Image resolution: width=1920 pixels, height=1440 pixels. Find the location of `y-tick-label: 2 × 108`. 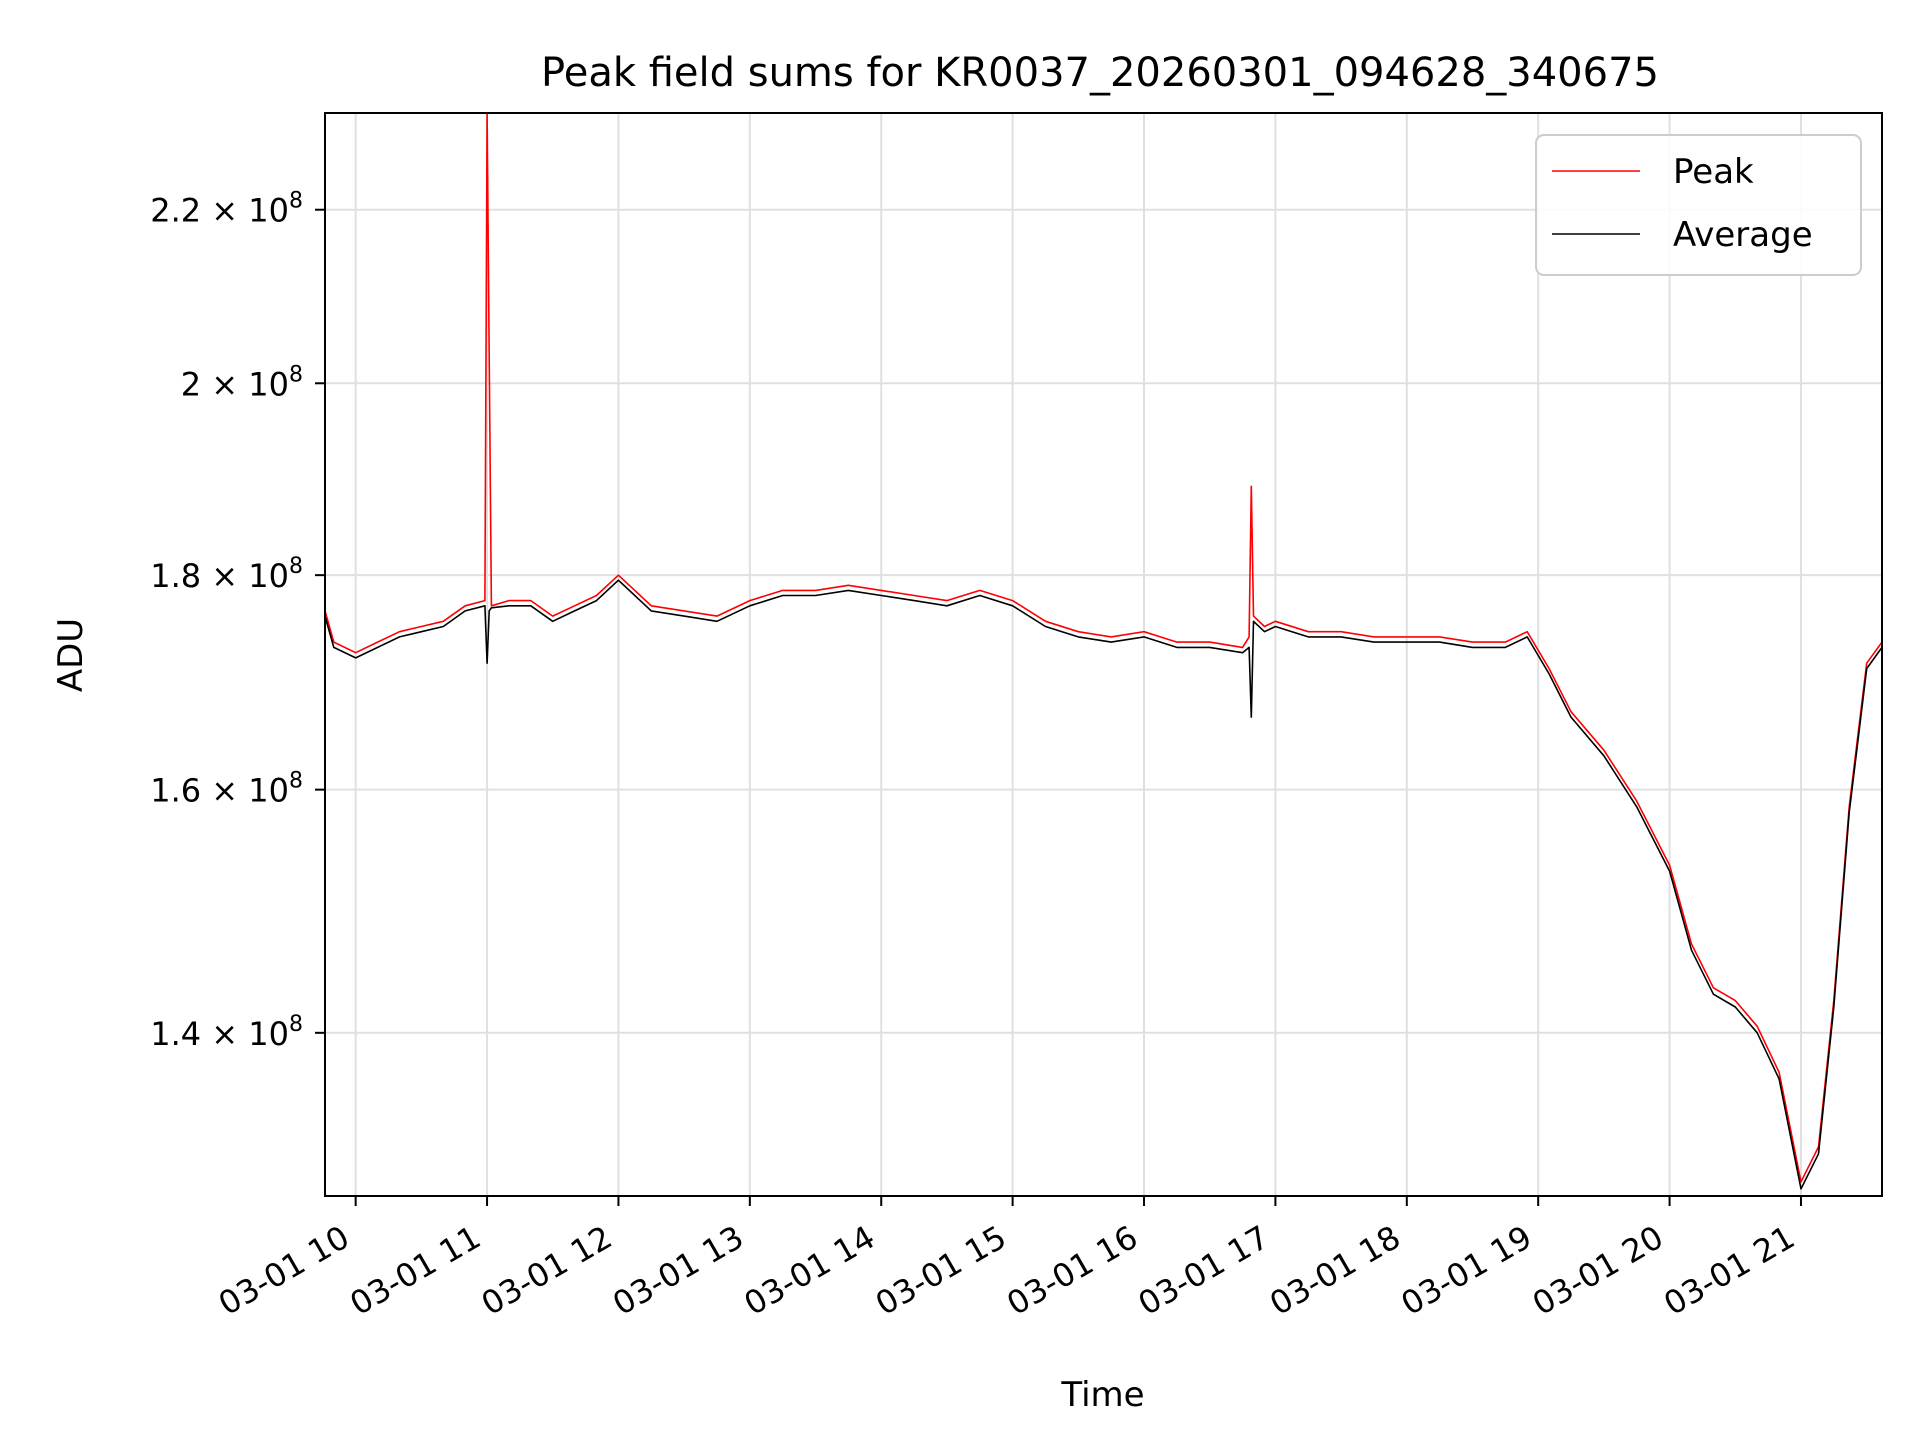

y-tick-label: 2 × 108 is located at coordinates (242, 382).